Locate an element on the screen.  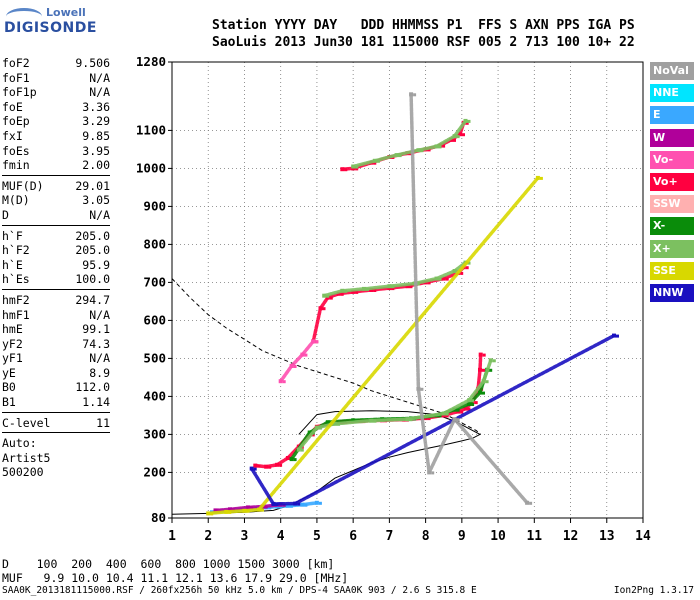
x-tick-label: 1 is located at coordinates (172, 536).